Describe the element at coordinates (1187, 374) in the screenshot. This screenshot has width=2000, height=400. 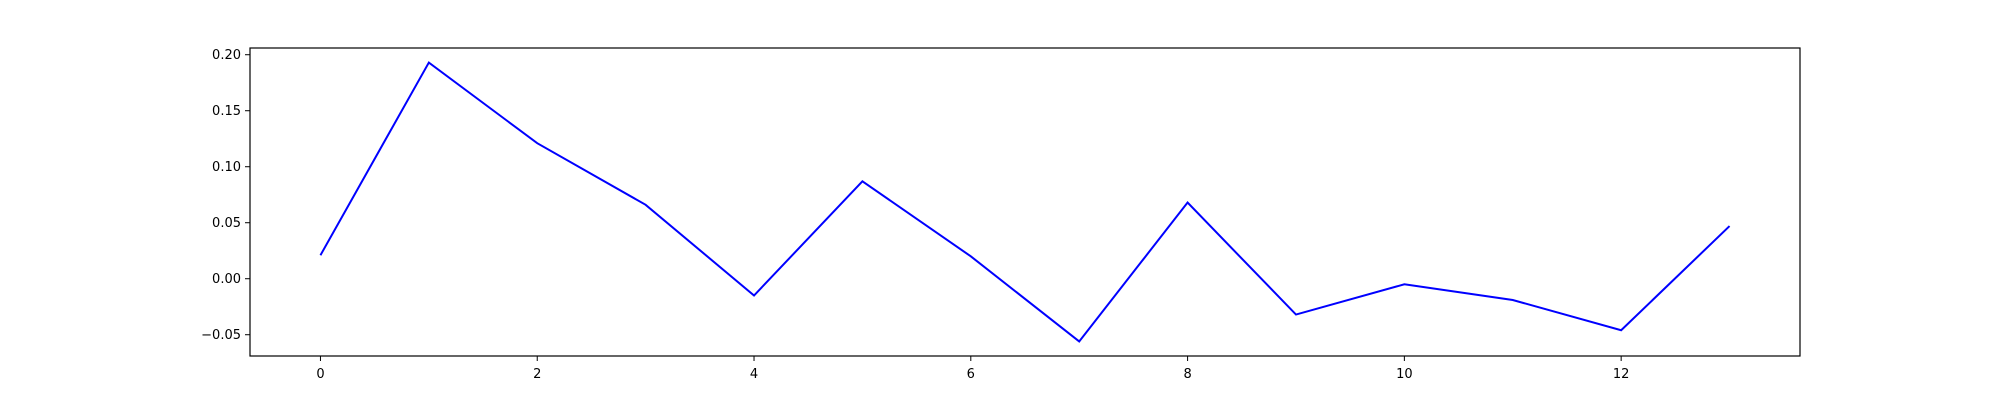
I see `x-tick-label: 8` at that location.